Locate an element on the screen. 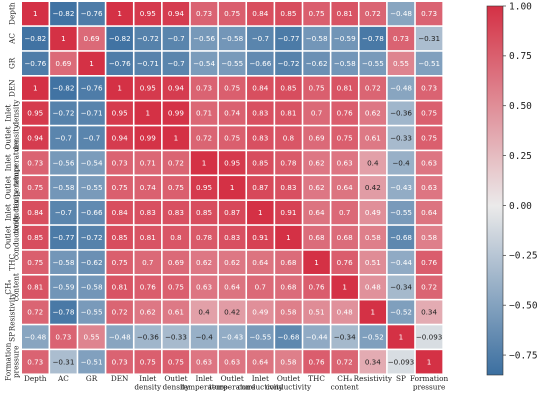 The image size is (550, 415). cell-value-label: −0.78 is located at coordinates (373, 38).